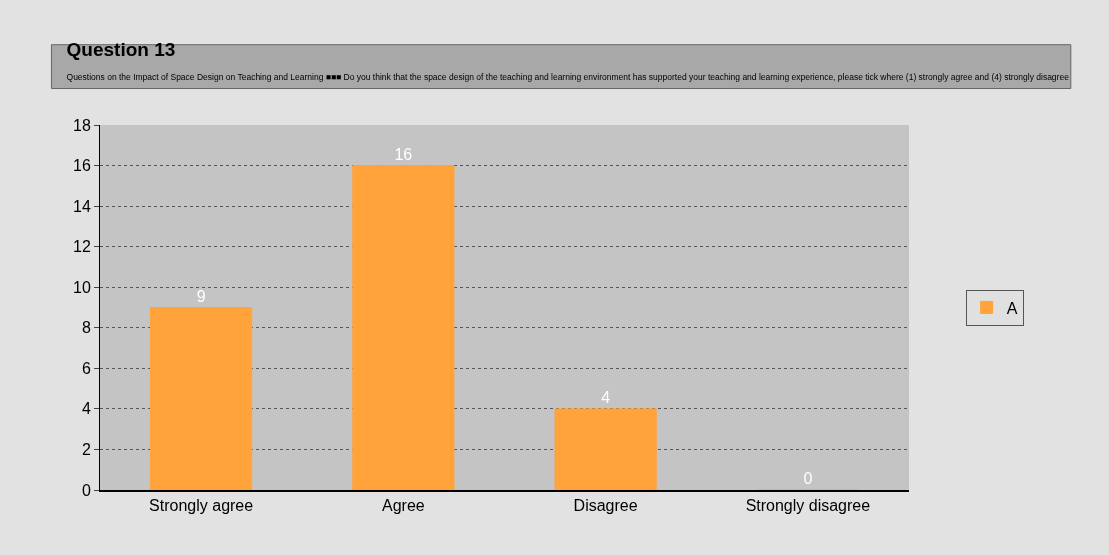  Describe the element at coordinates (201, 296) in the screenshot. I see `data-label: 9` at that location.